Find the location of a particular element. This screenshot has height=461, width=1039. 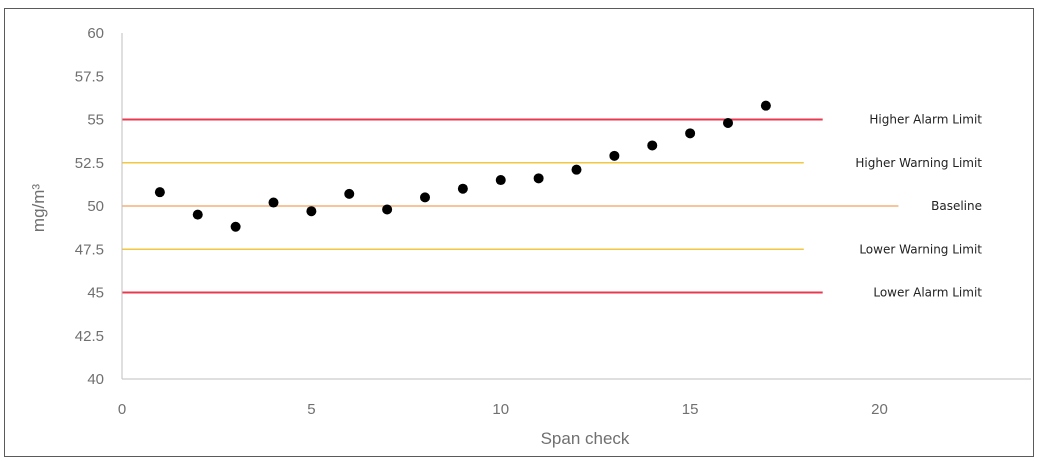

x-axis-title: Span check is located at coordinates (585, 438).